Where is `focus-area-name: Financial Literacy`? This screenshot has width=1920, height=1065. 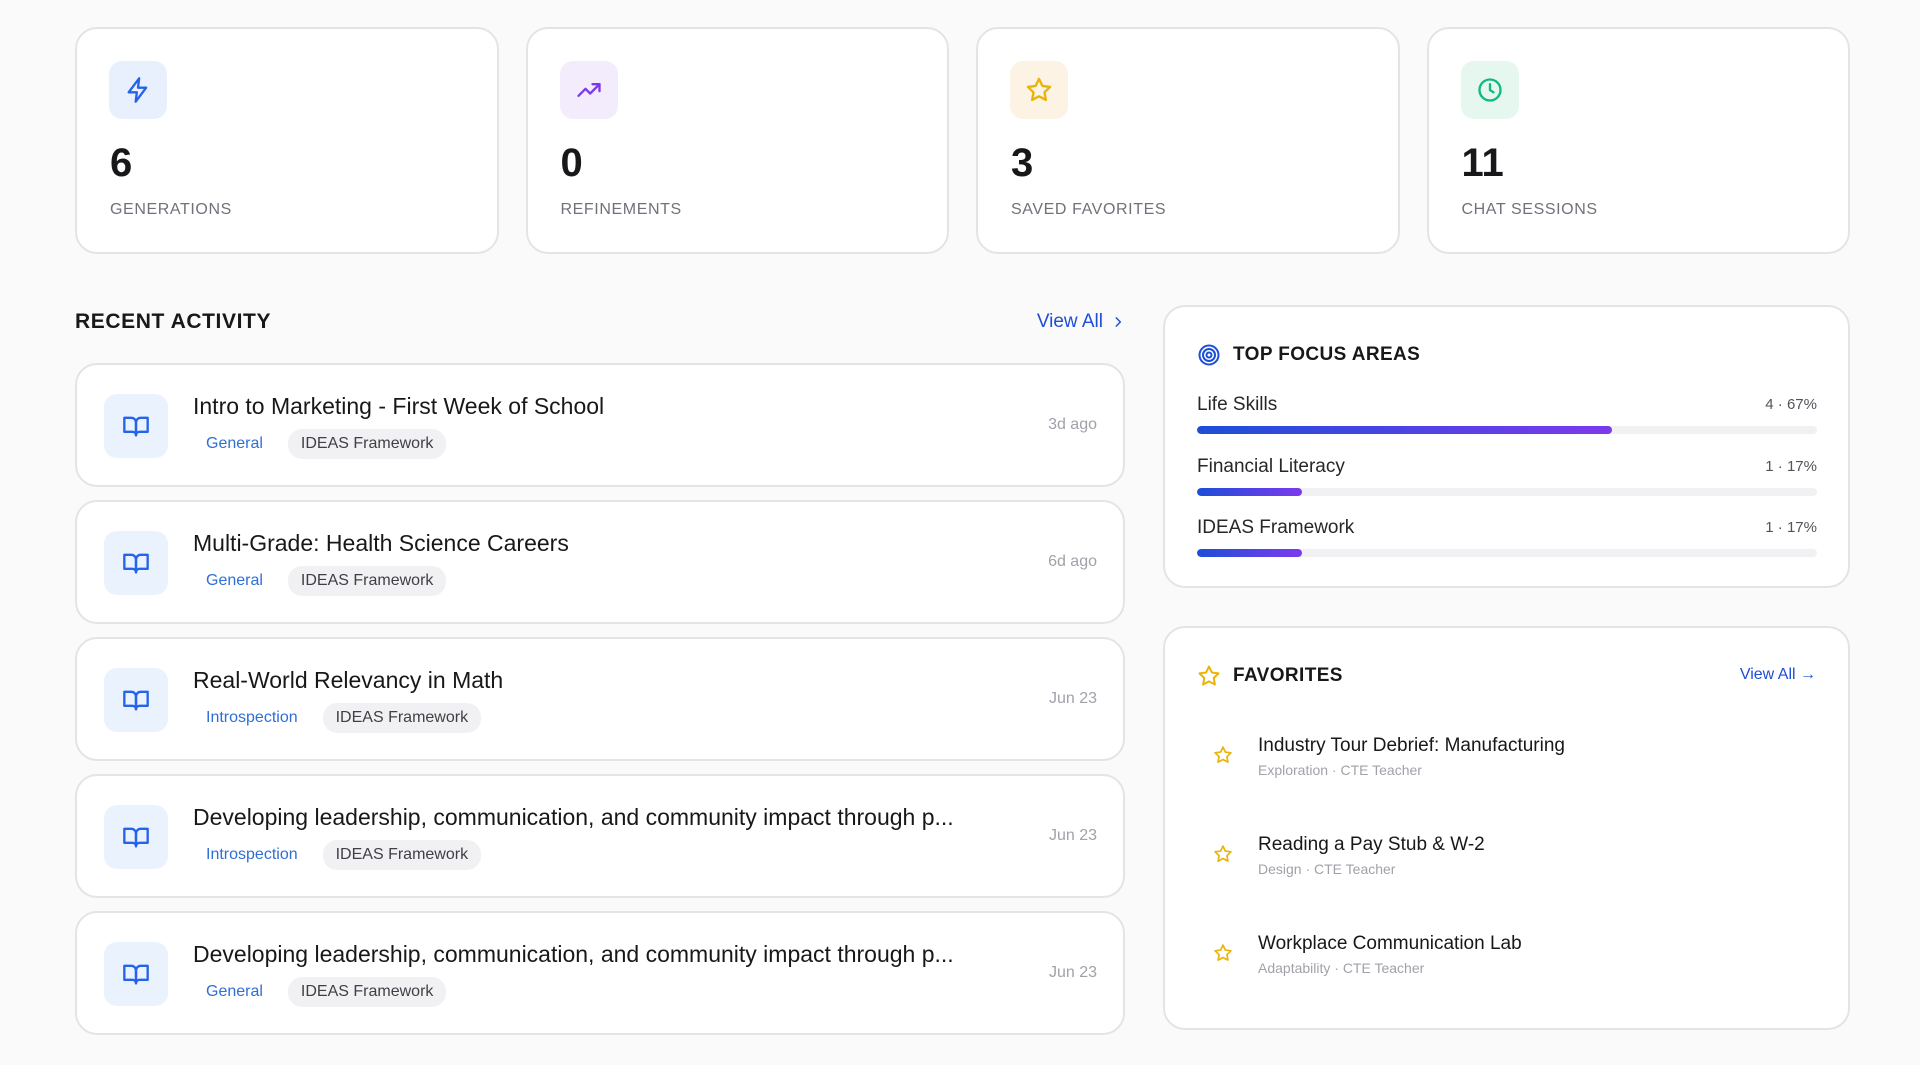 focus-area-name: Financial Literacy is located at coordinates (1271, 466).